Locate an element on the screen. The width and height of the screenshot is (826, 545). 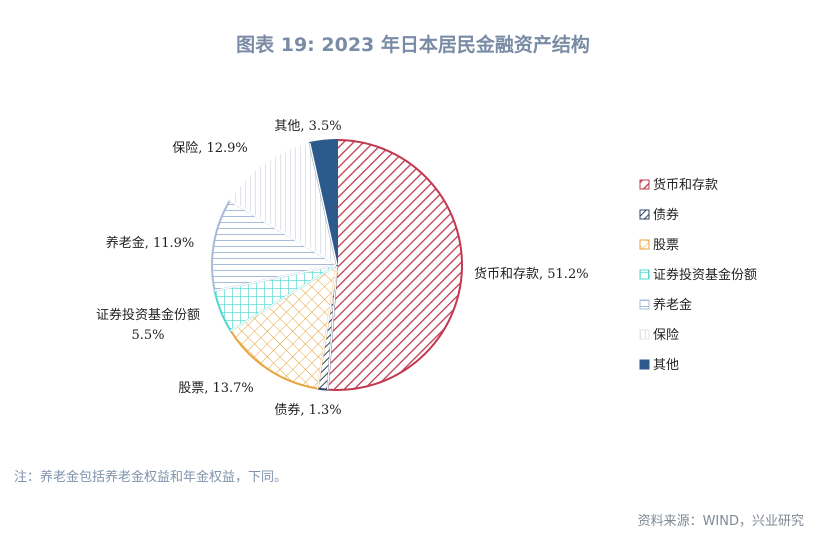
pie-slices is located at coordinates (337, 265).